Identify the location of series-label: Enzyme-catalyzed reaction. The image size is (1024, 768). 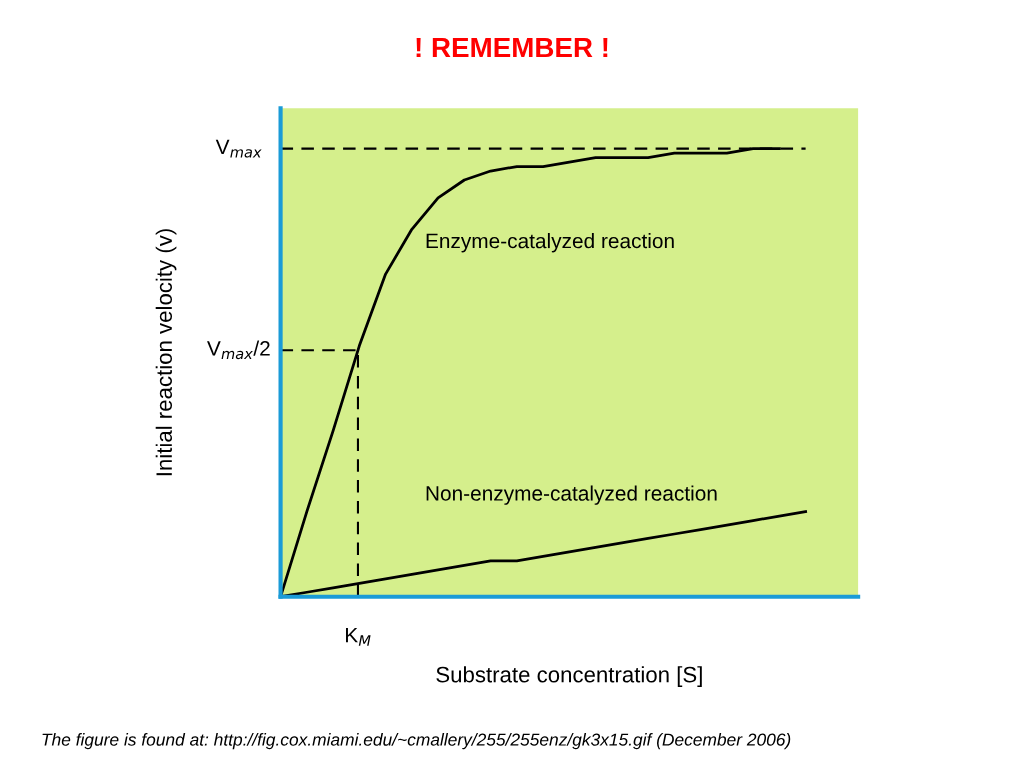
(550, 243).